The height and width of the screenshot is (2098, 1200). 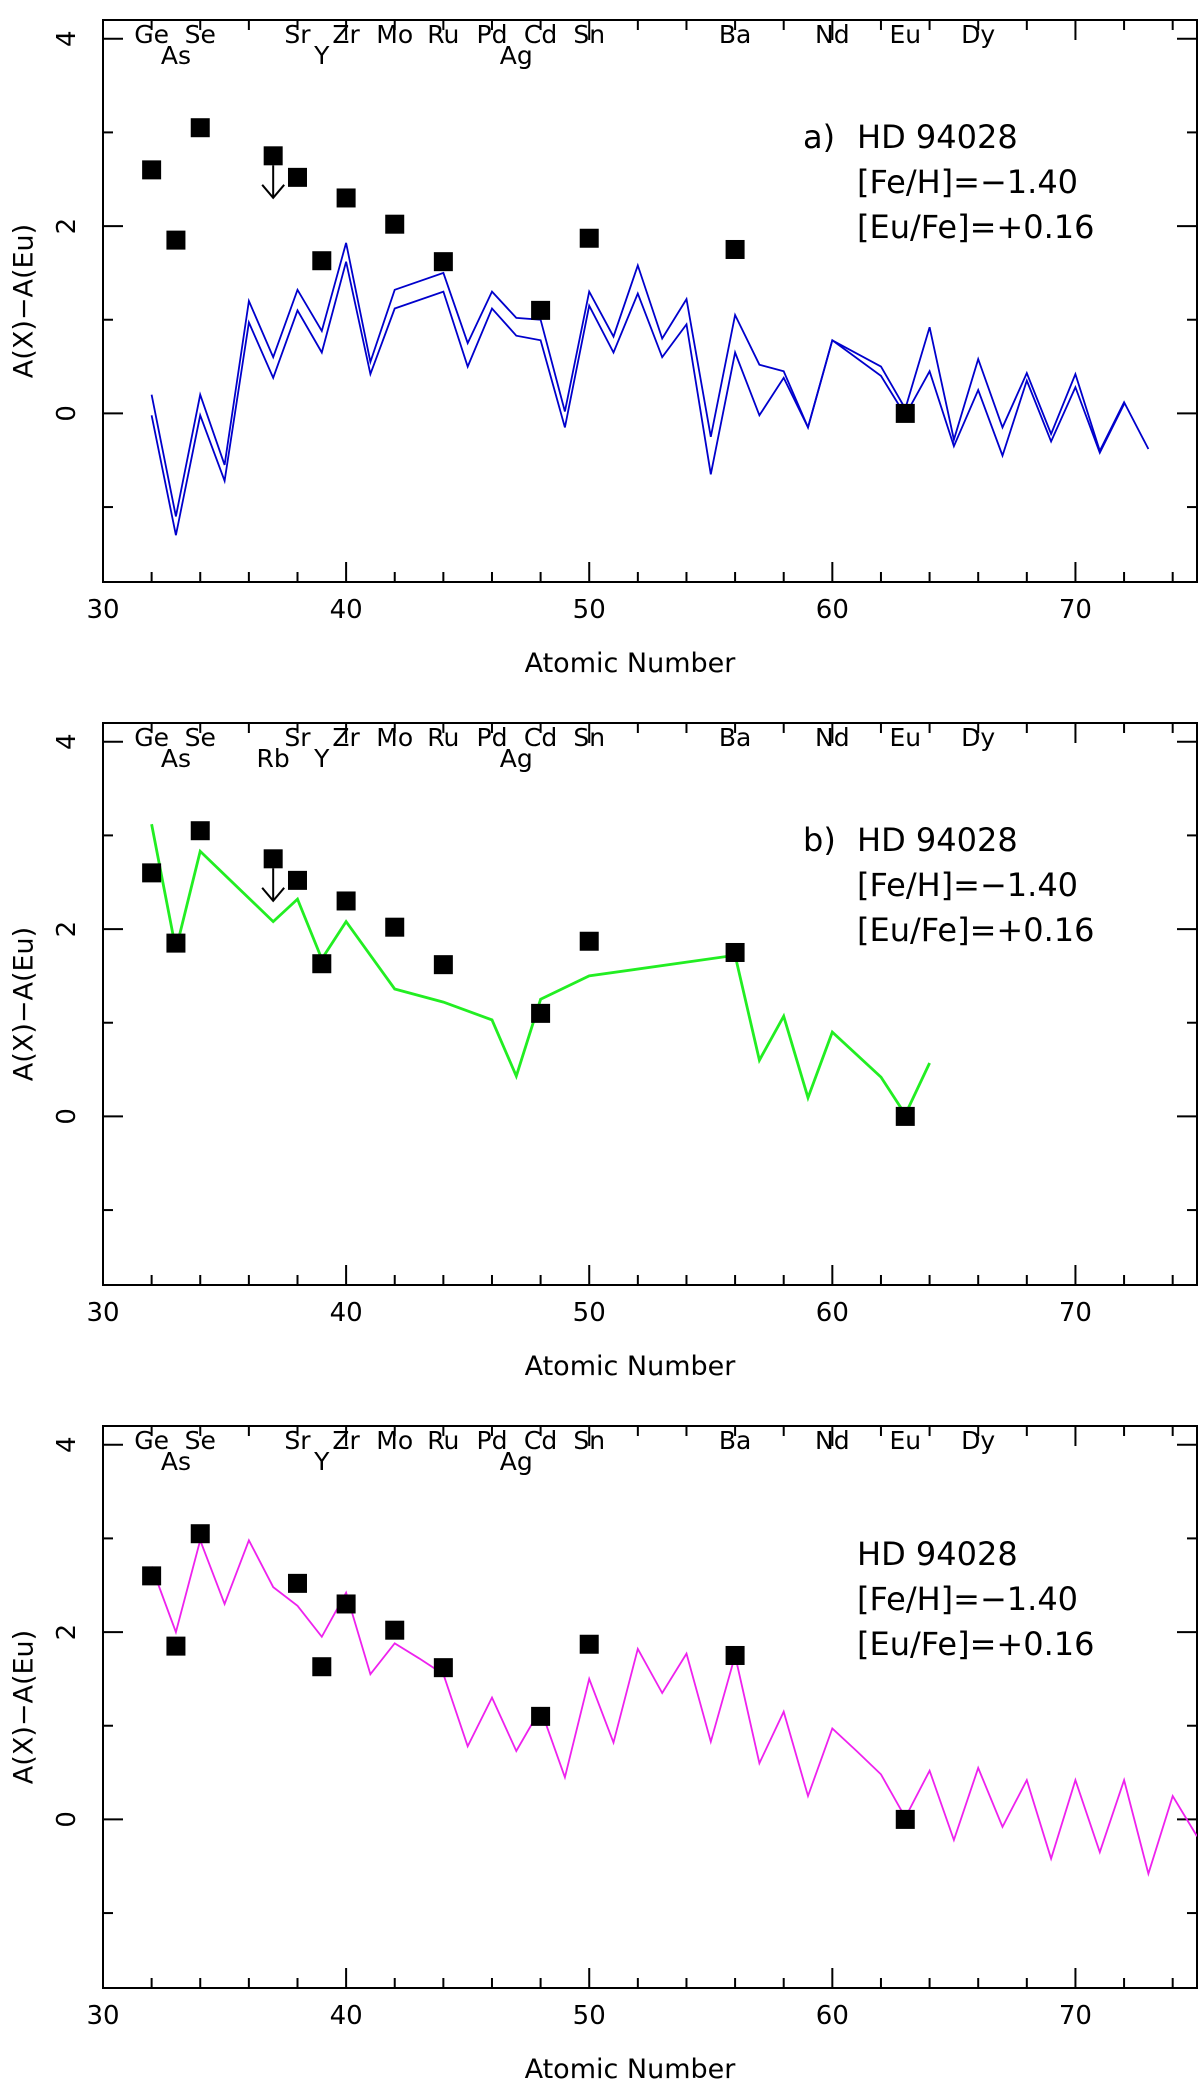 I want to click on element-label: Nd, so click(x=832, y=1440).